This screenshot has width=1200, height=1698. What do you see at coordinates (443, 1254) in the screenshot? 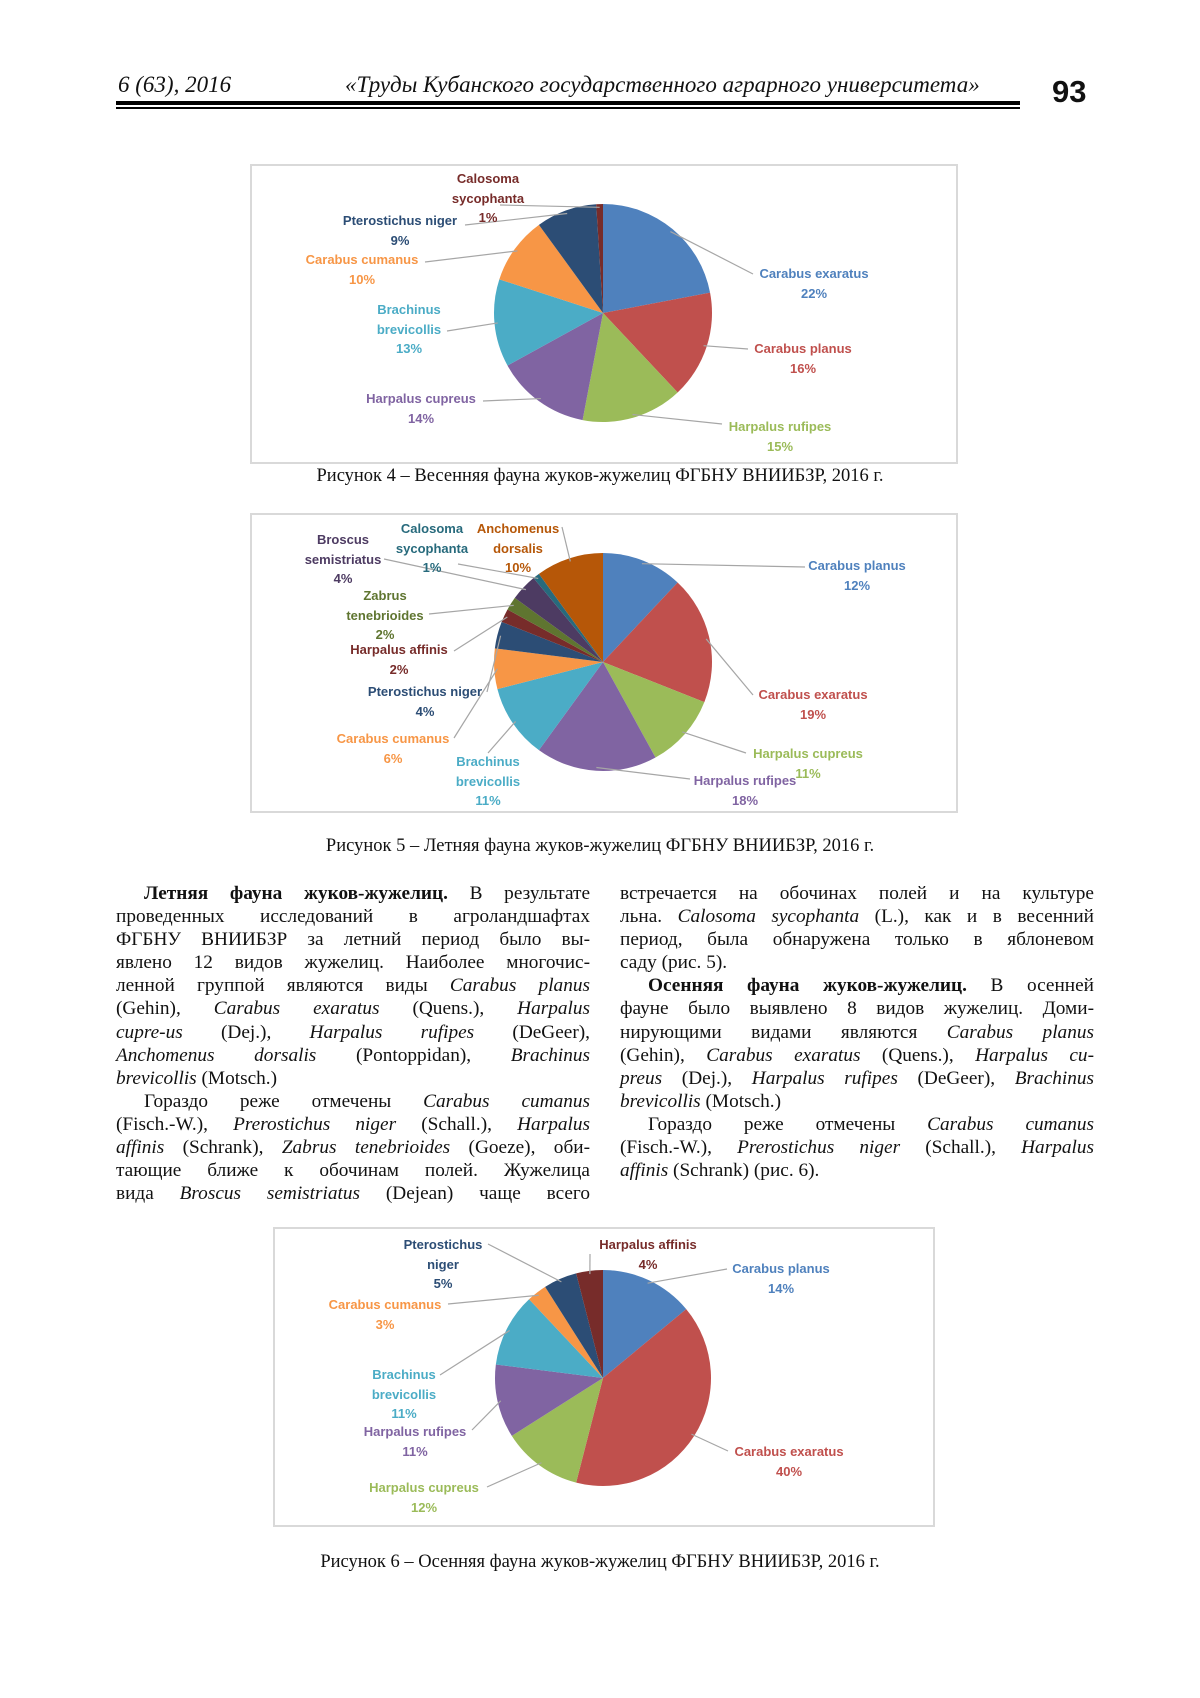
I see `data-label-name: Pterostichus niger` at bounding box center [443, 1254].